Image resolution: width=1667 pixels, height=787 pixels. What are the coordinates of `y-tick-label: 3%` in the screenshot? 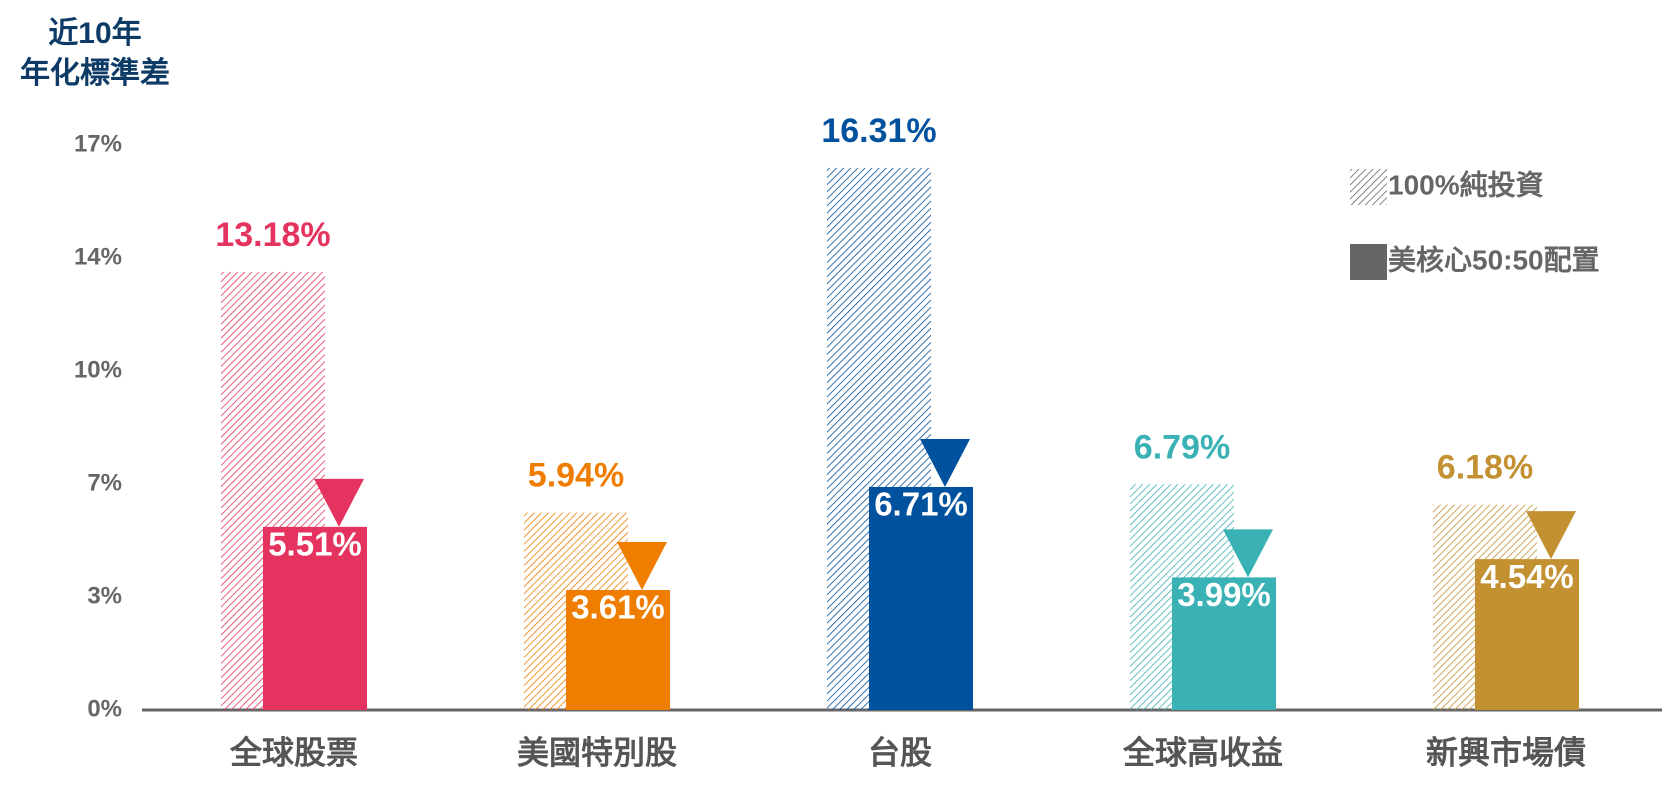 It's located at (104, 595).